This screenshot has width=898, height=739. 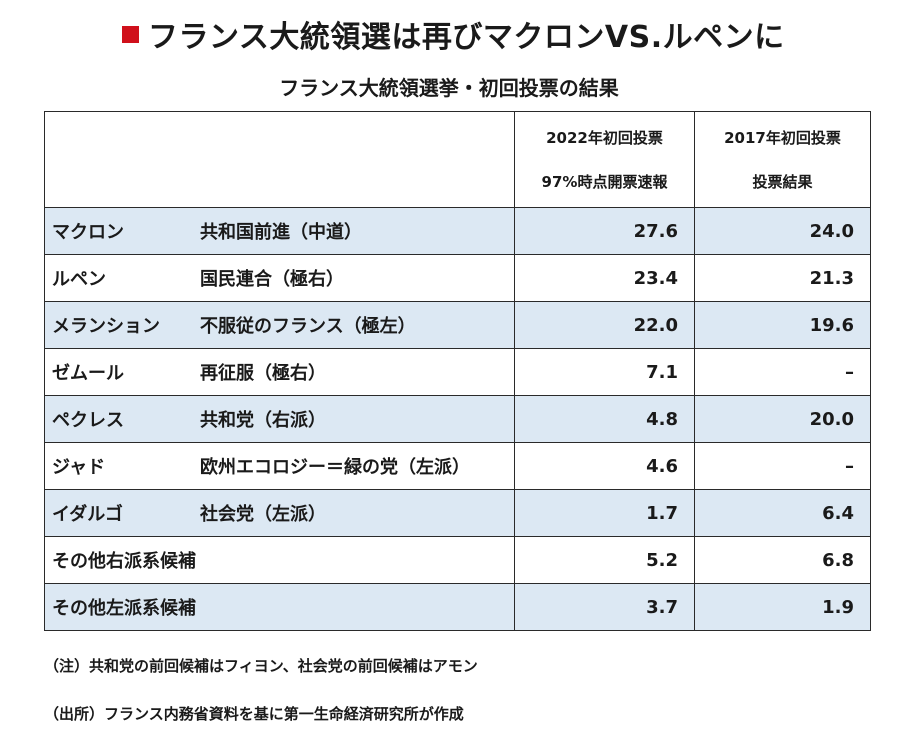 I want to click on table-row: ジャド 欧州エコロジー＝緑の党（左派） 4.6 –, so click(x=457, y=466).